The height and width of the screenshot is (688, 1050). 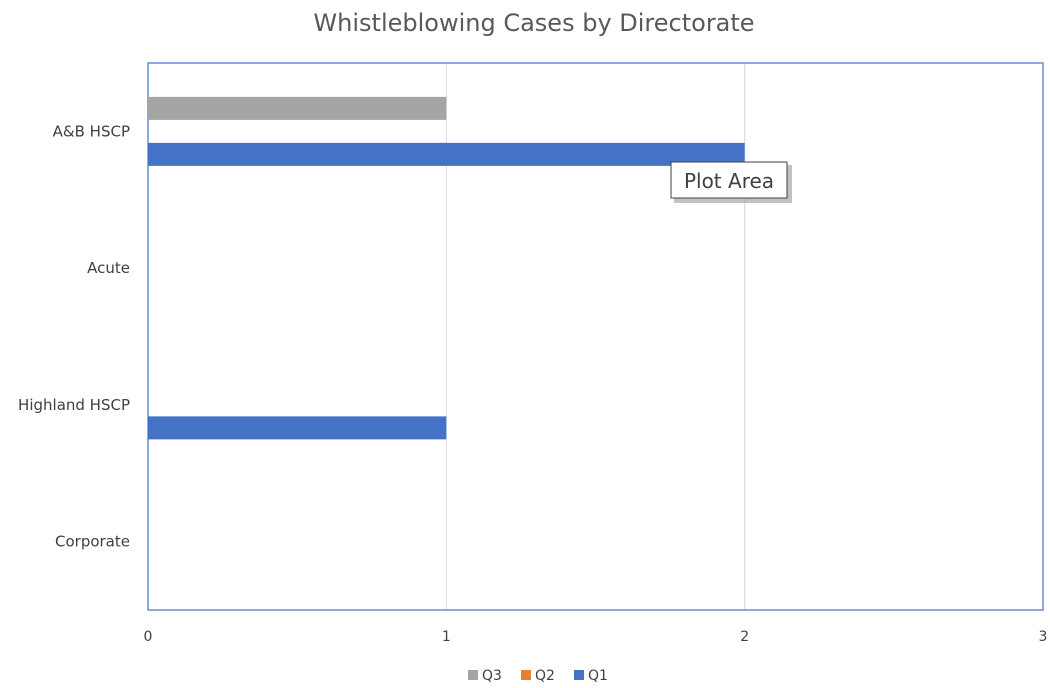 I want to click on chart-title: Whistleblowing Cases by Directorate, so click(x=533, y=23).